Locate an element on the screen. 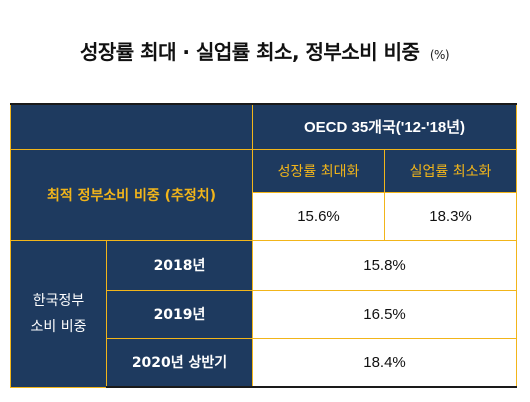  year-2020h1-label: 2020년 상반기 is located at coordinates (179, 362).